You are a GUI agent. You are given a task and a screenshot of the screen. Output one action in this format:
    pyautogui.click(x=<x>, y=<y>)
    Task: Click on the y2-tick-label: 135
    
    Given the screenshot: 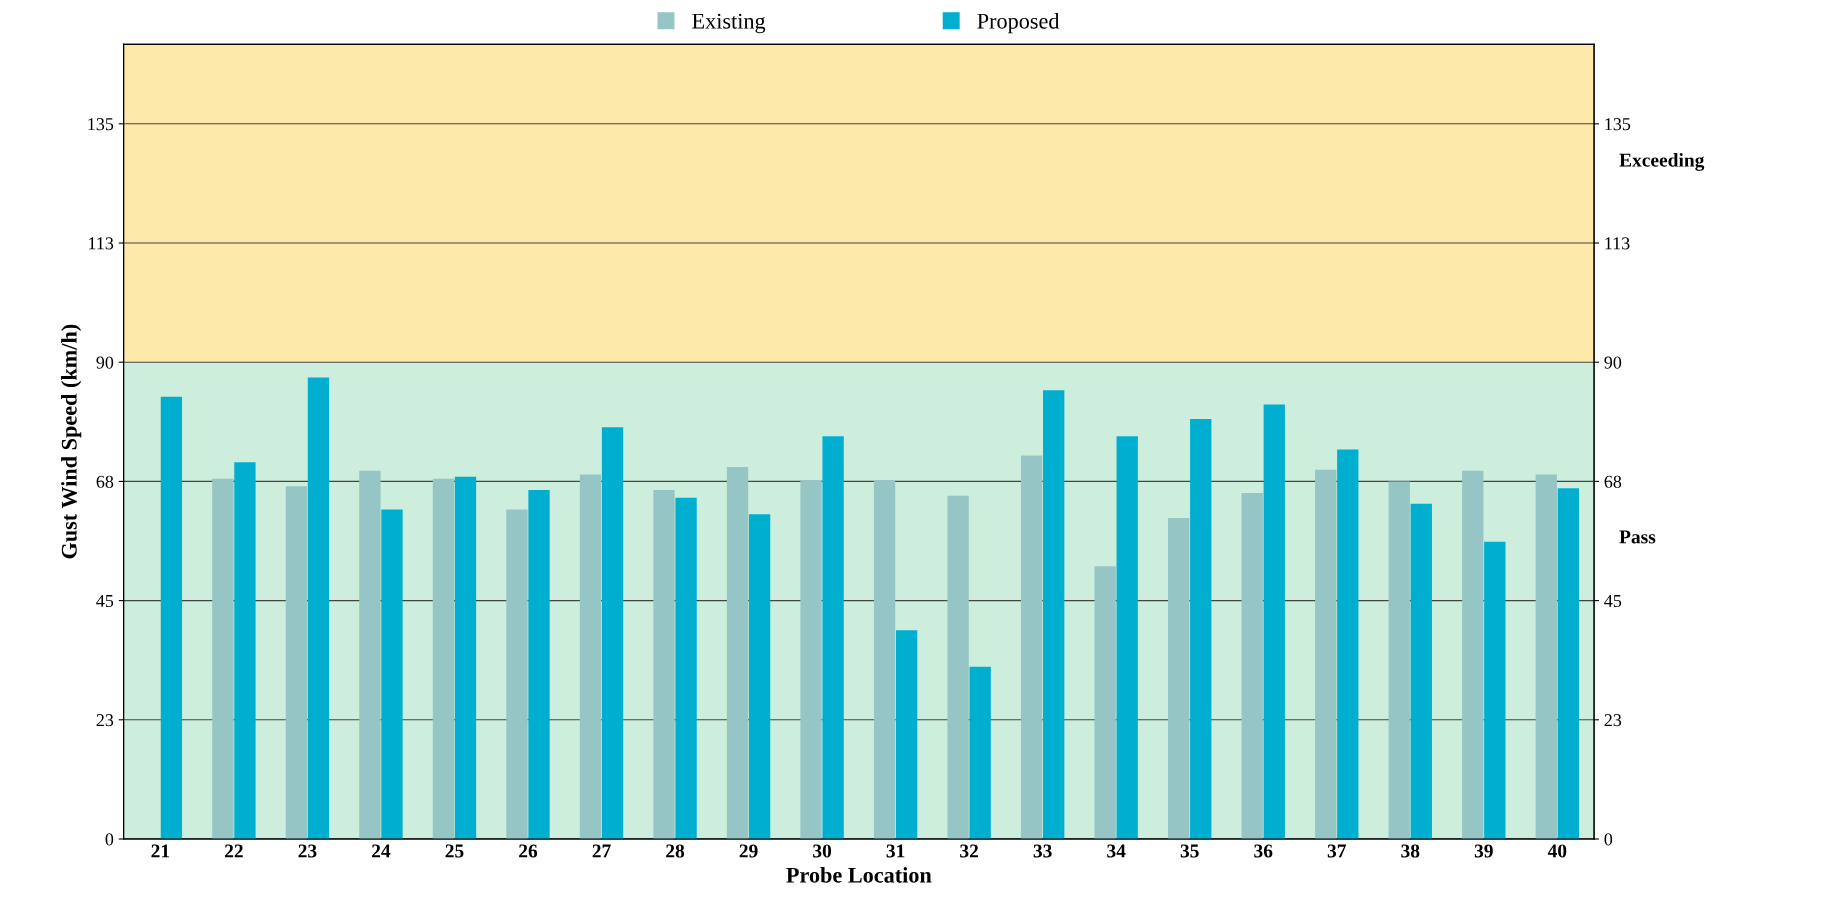 What is the action you would take?
    pyautogui.click(x=1618, y=124)
    